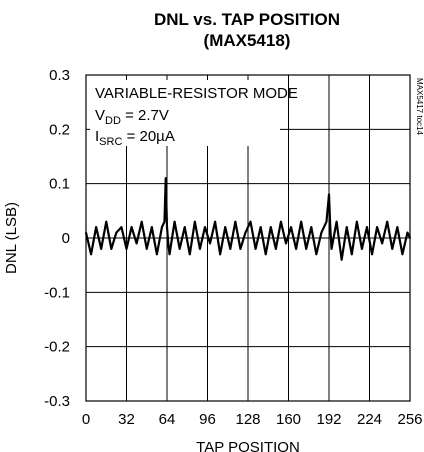 Image resolution: width=424 pixels, height=452 pixels. What do you see at coordinates (247, 219) in the screenshot?
I see `series-layer` at bounding box center [247, 219].